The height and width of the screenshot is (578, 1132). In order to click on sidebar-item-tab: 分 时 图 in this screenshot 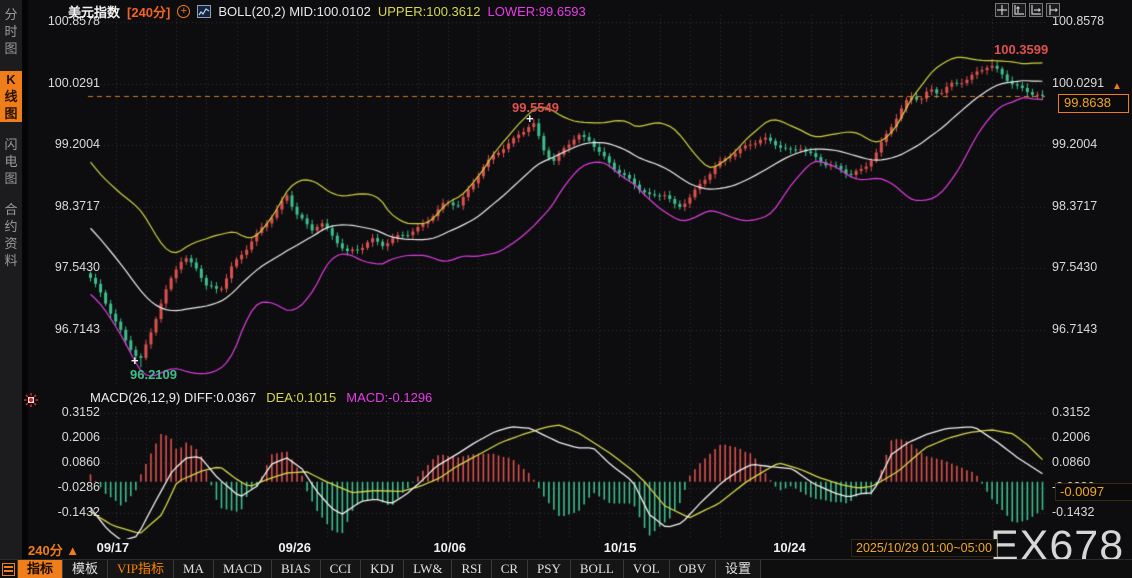, I will do `click(11, 31)`.